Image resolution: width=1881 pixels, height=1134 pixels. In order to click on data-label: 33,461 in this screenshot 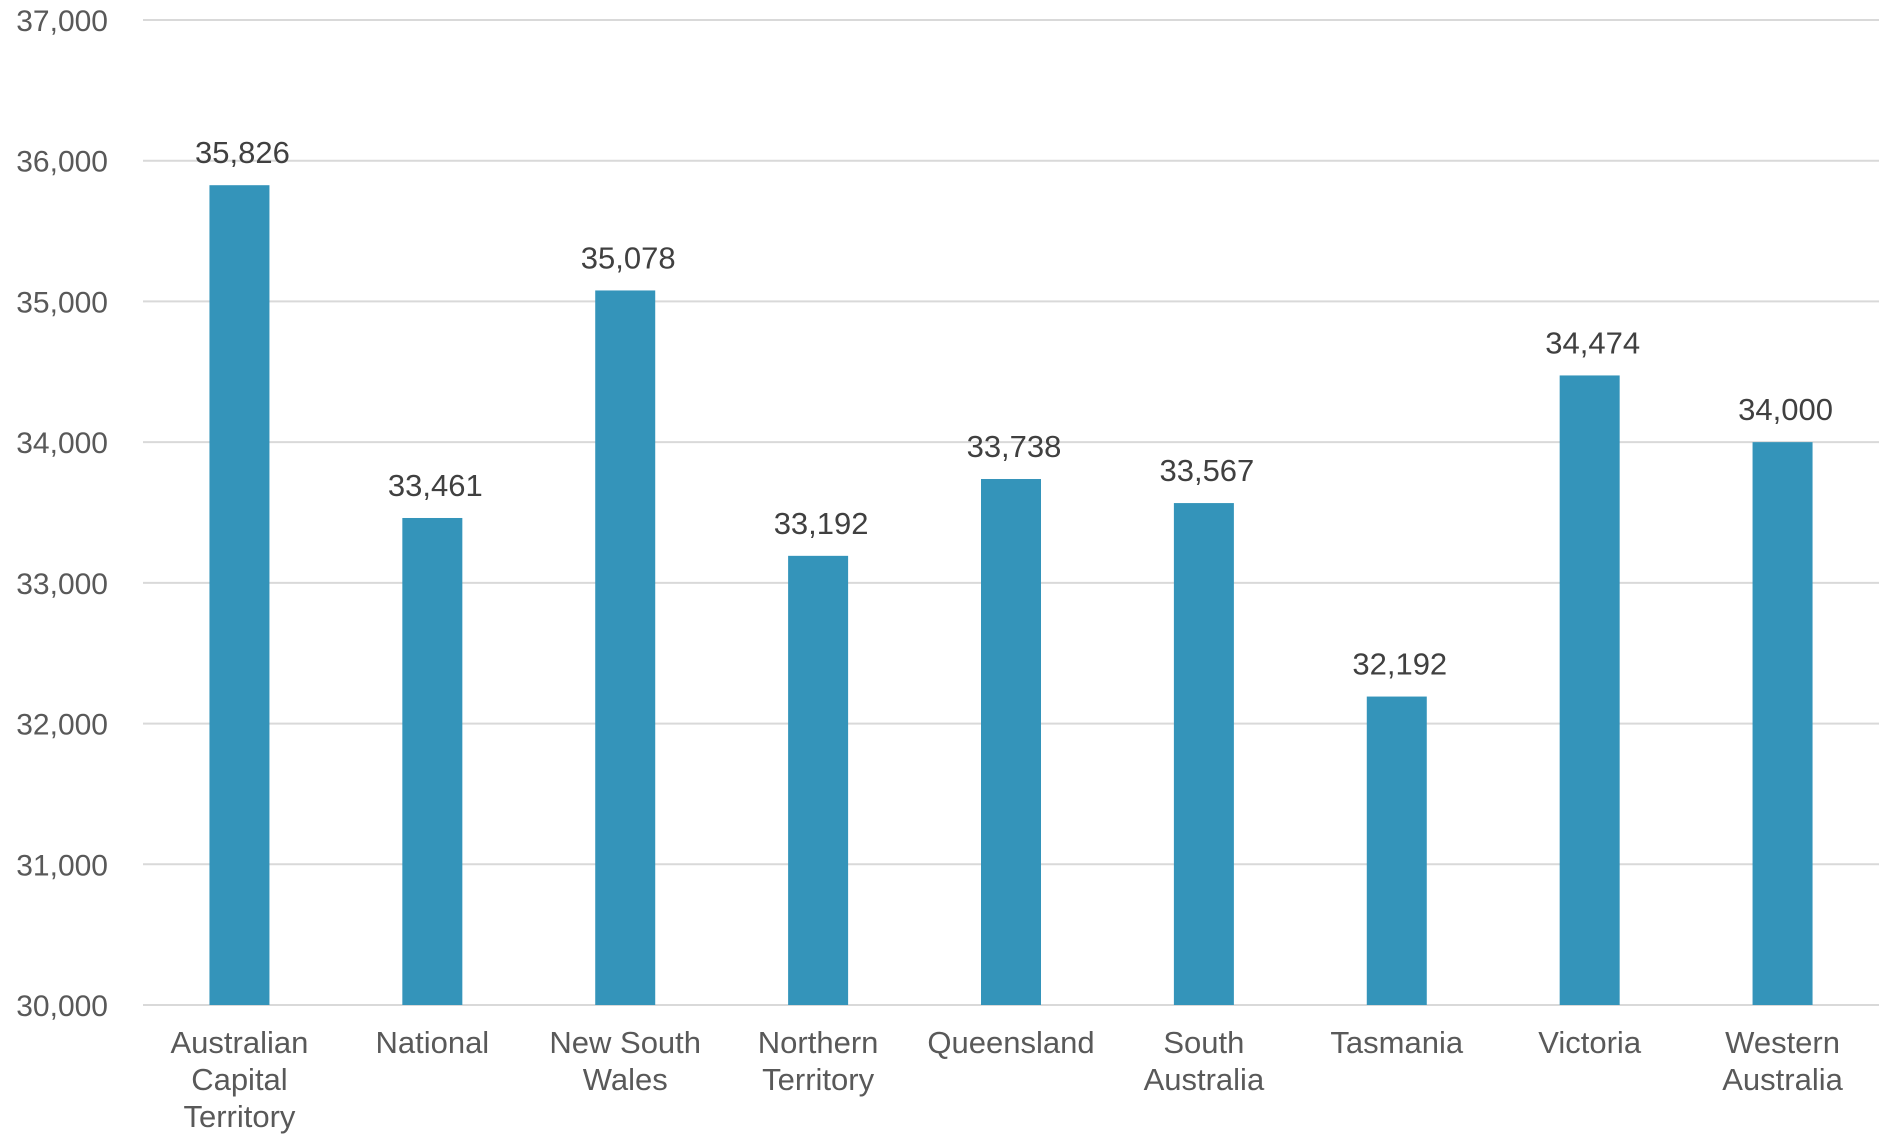, I will do `click(435, 485)`.